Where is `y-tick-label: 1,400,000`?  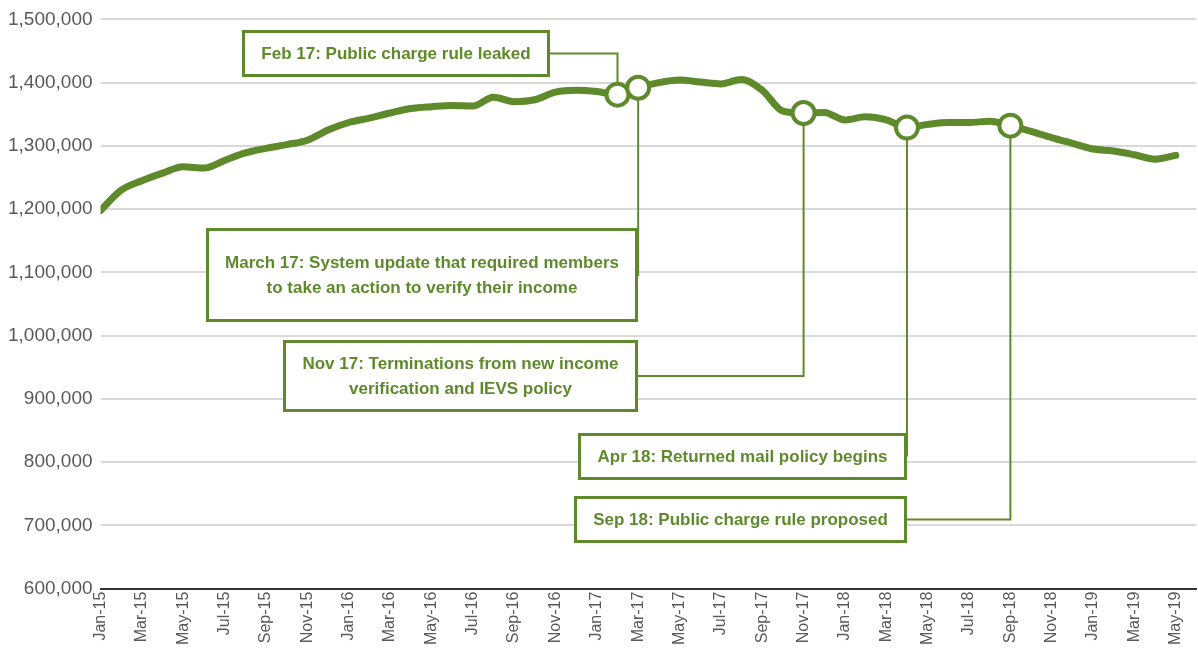 y-tick-label: 1,400,000 is located at coordinates (50, 81).